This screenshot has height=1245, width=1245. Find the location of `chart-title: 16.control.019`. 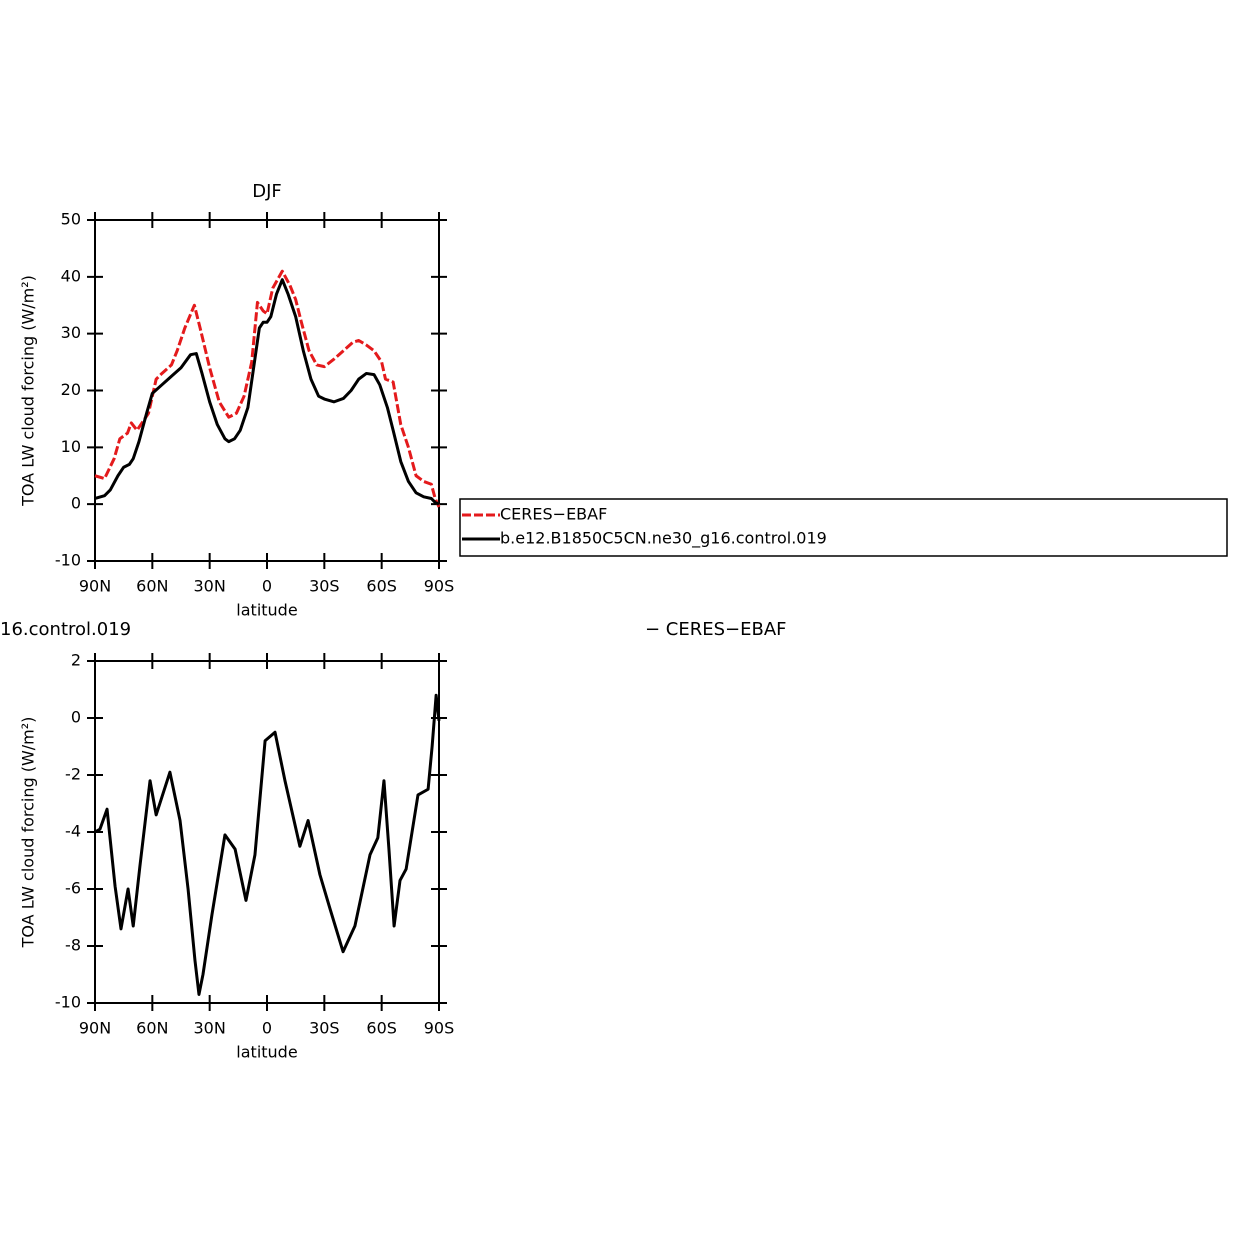

chart-title: 16.control.019 is located at coordinates (65, 629).